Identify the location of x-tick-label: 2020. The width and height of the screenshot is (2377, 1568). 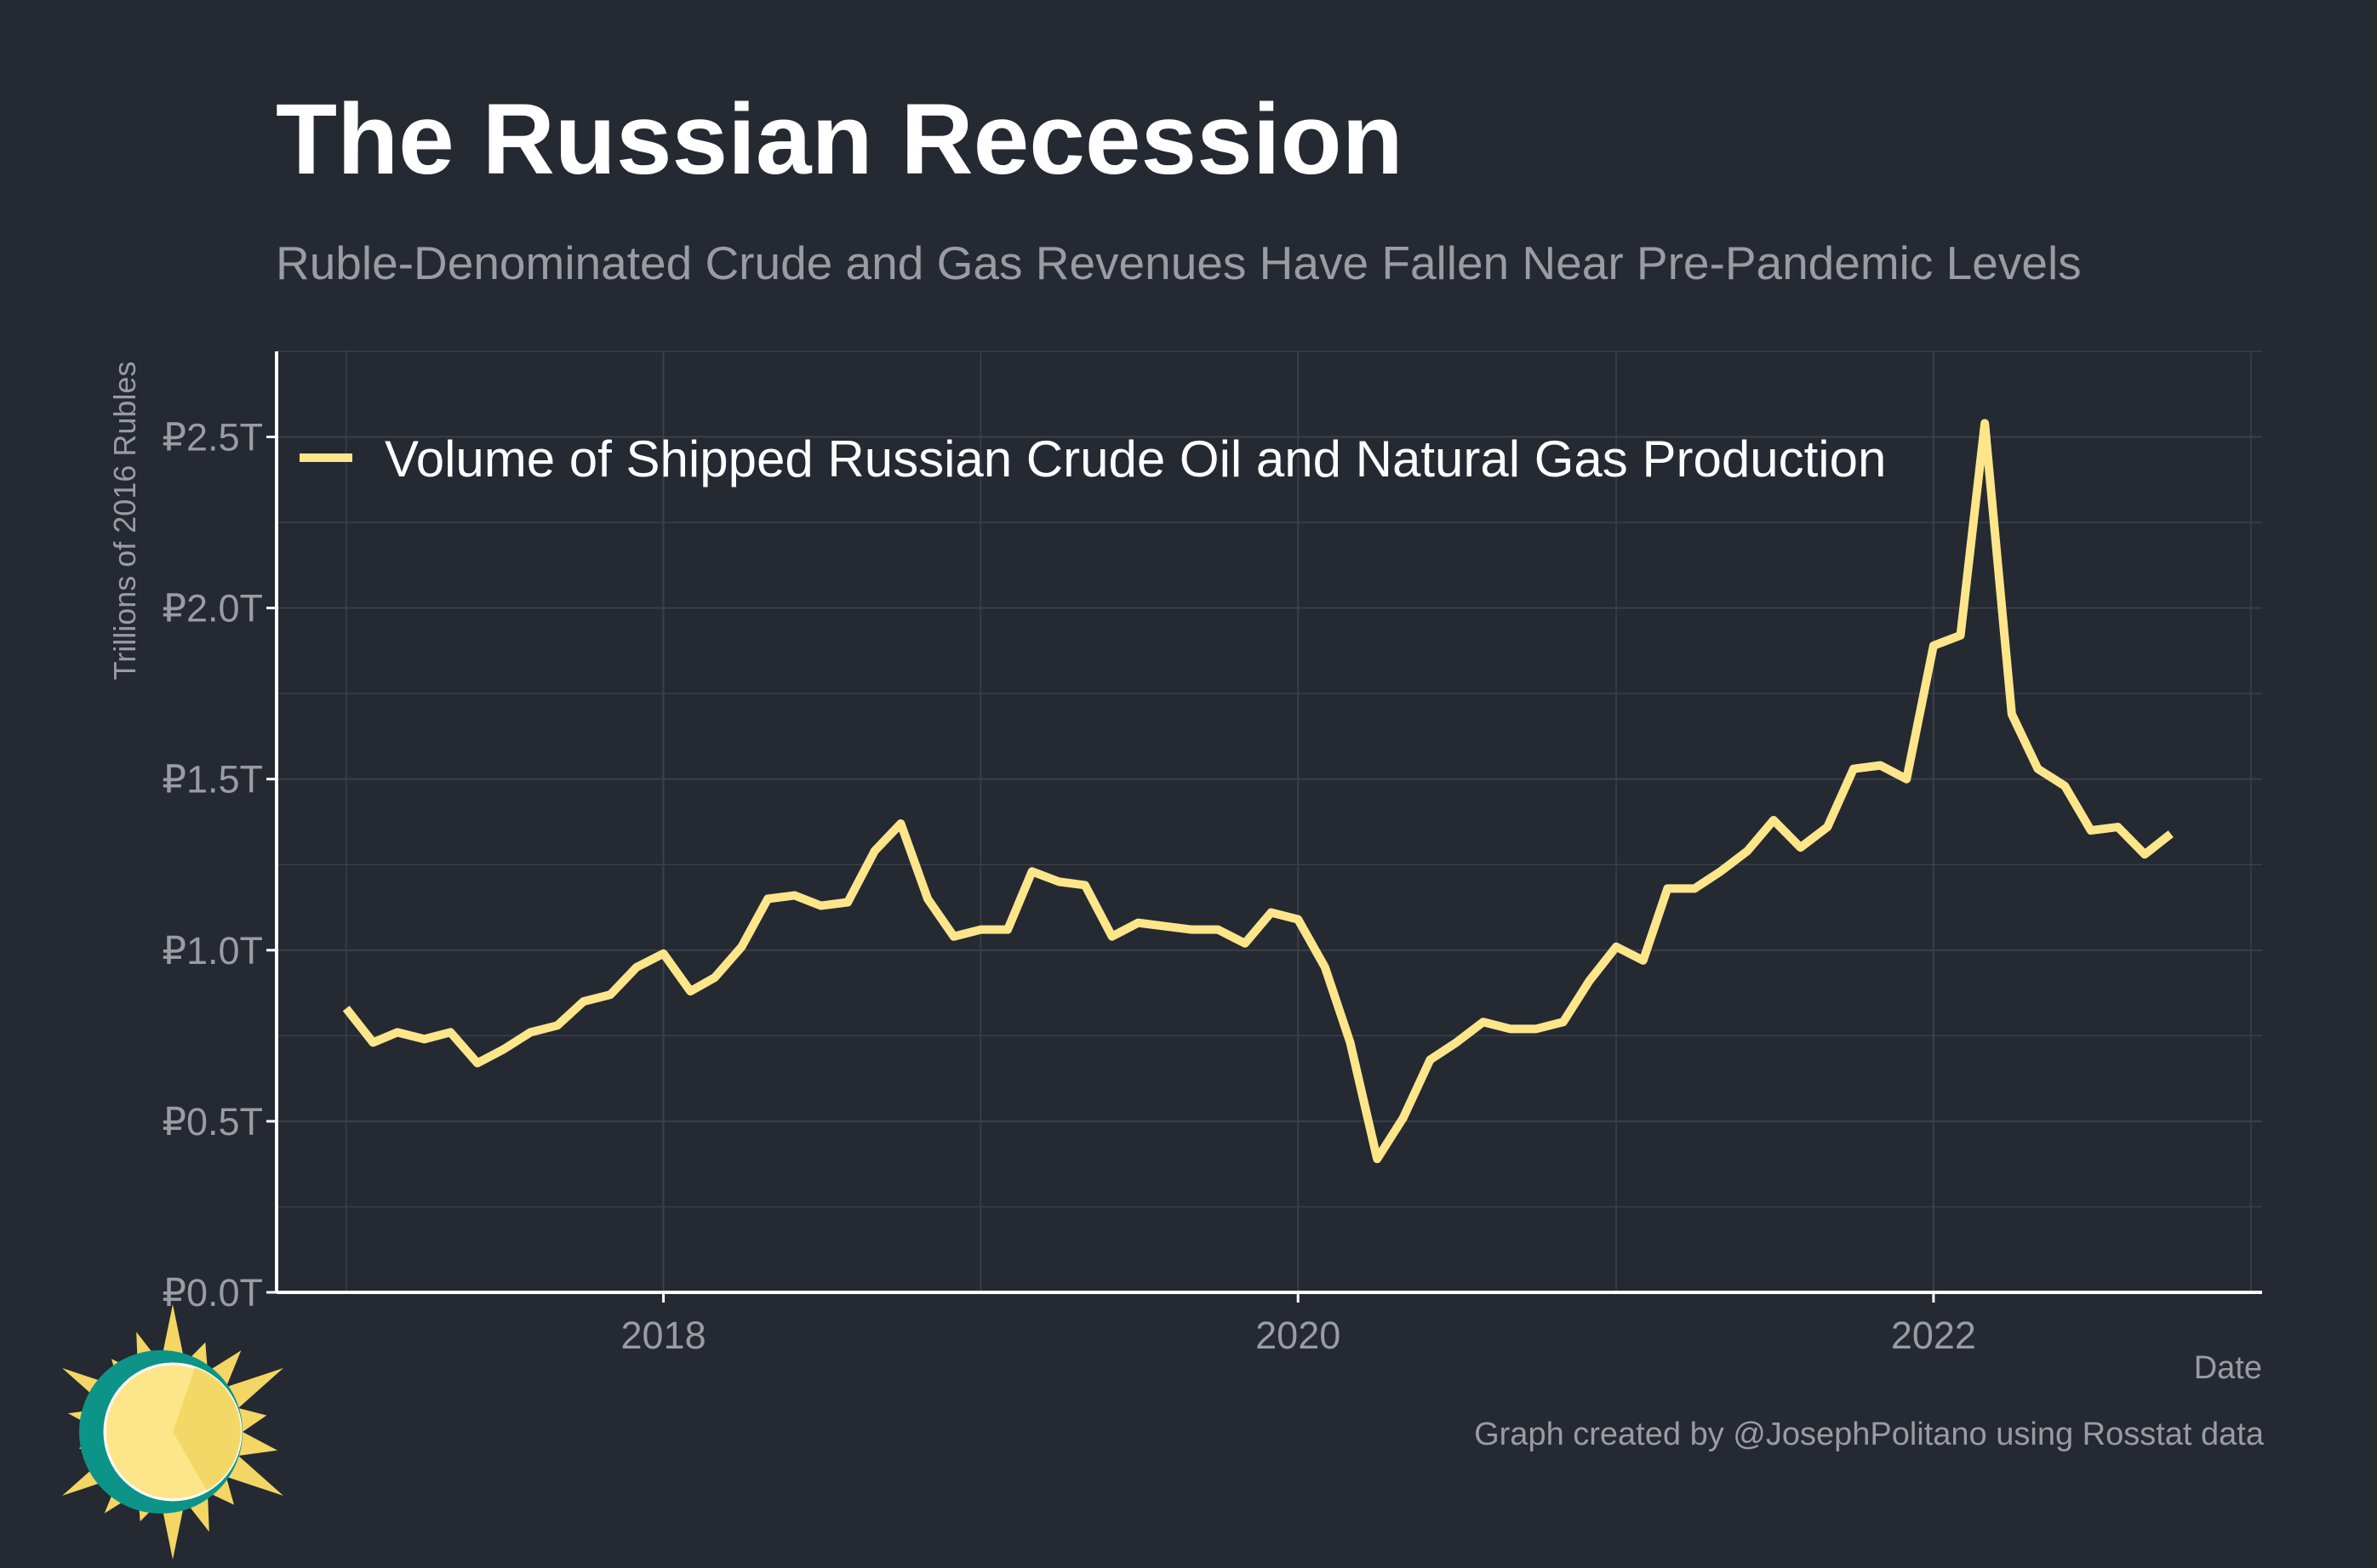
(1297, 1335).